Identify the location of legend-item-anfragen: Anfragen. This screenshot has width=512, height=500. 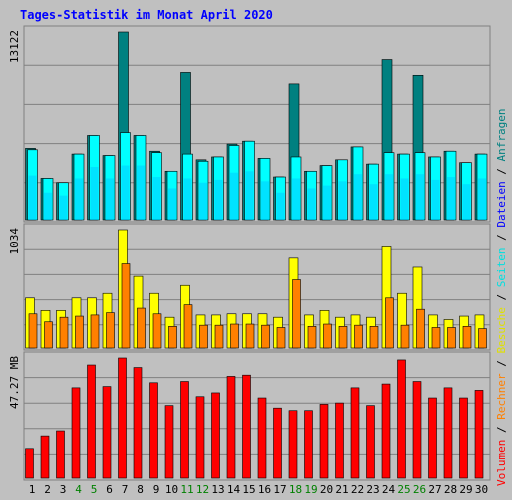
(501, 134).